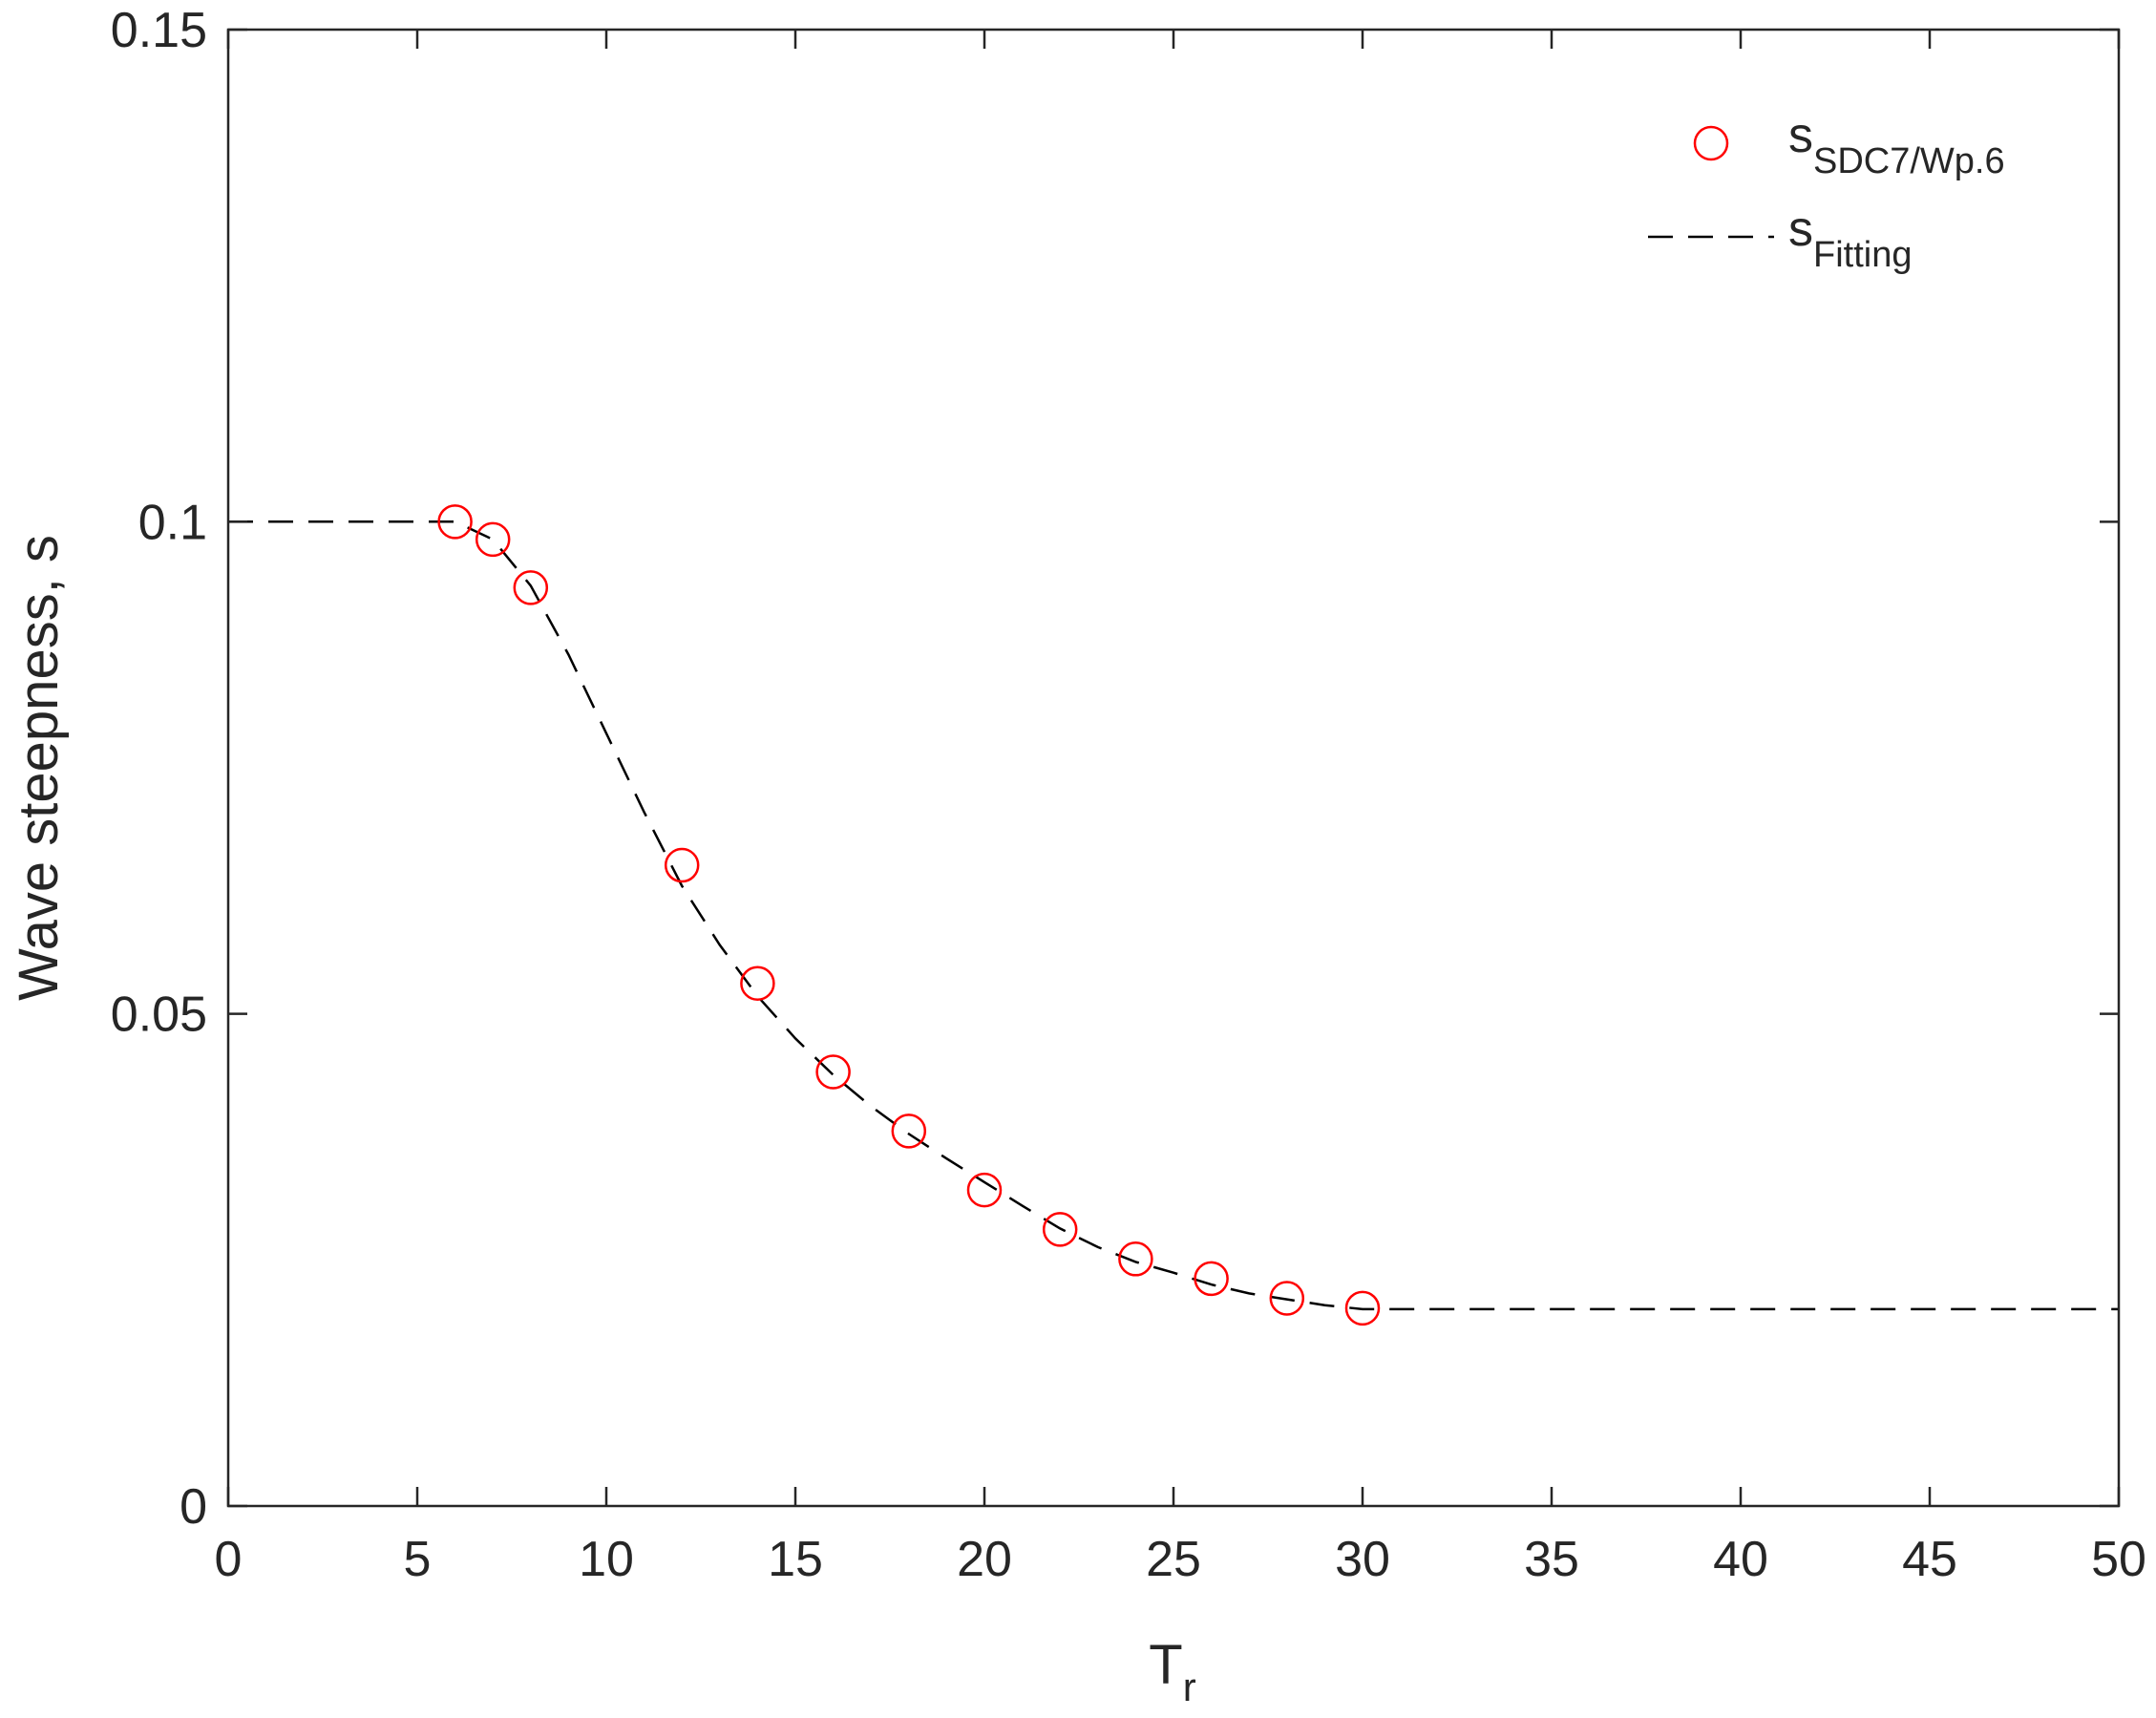 The height and width of the screenshot is (1718, 2156). Describe the element at coordinates (1711, 143) in the screenshot. I see `legend-marker-circle` at that location.